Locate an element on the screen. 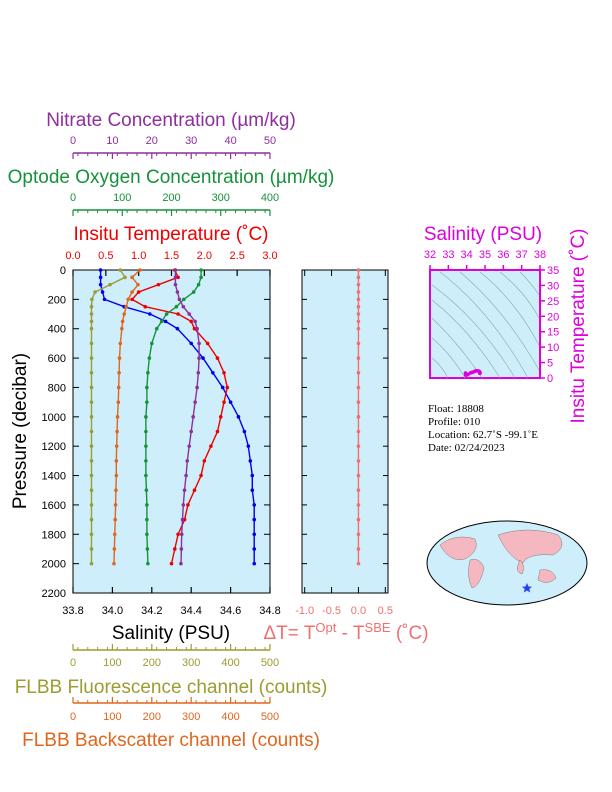  y-tick-label: 200 is located at coordinates (57, 300).